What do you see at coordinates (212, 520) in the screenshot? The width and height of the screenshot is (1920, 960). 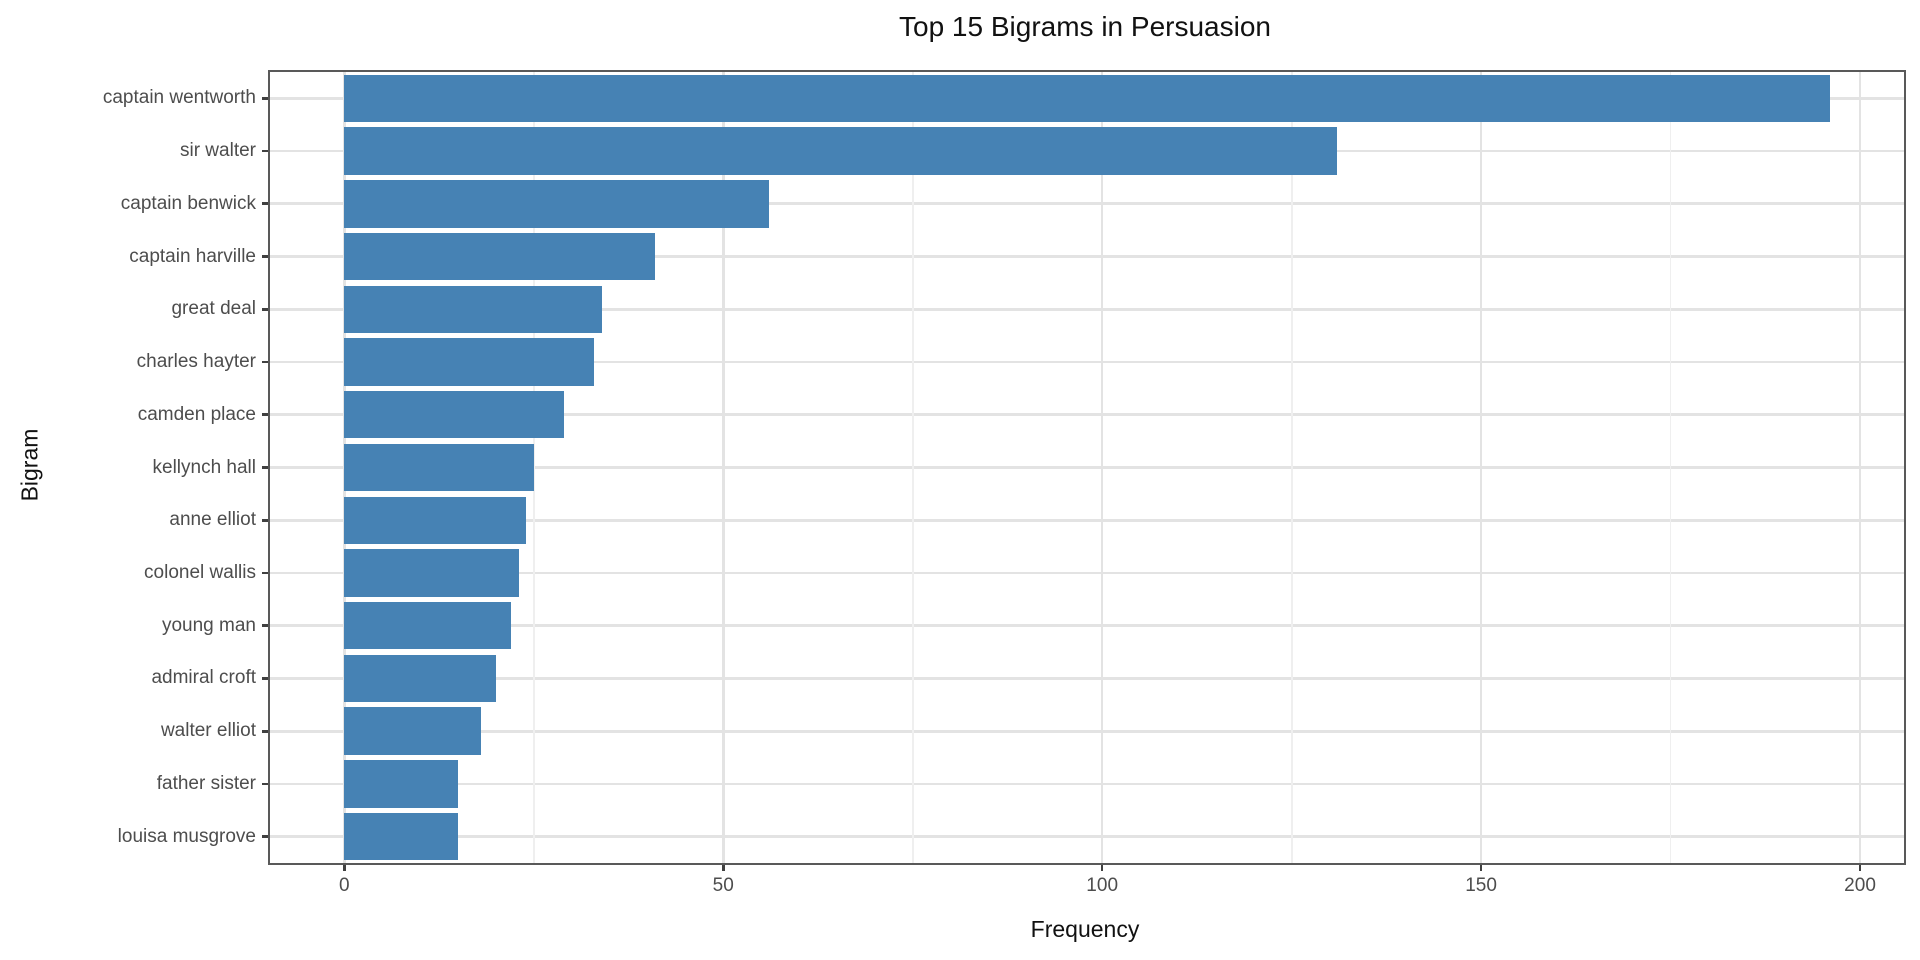 I see `y-tick-label: anne elliot` at bounding box center [212, 520].